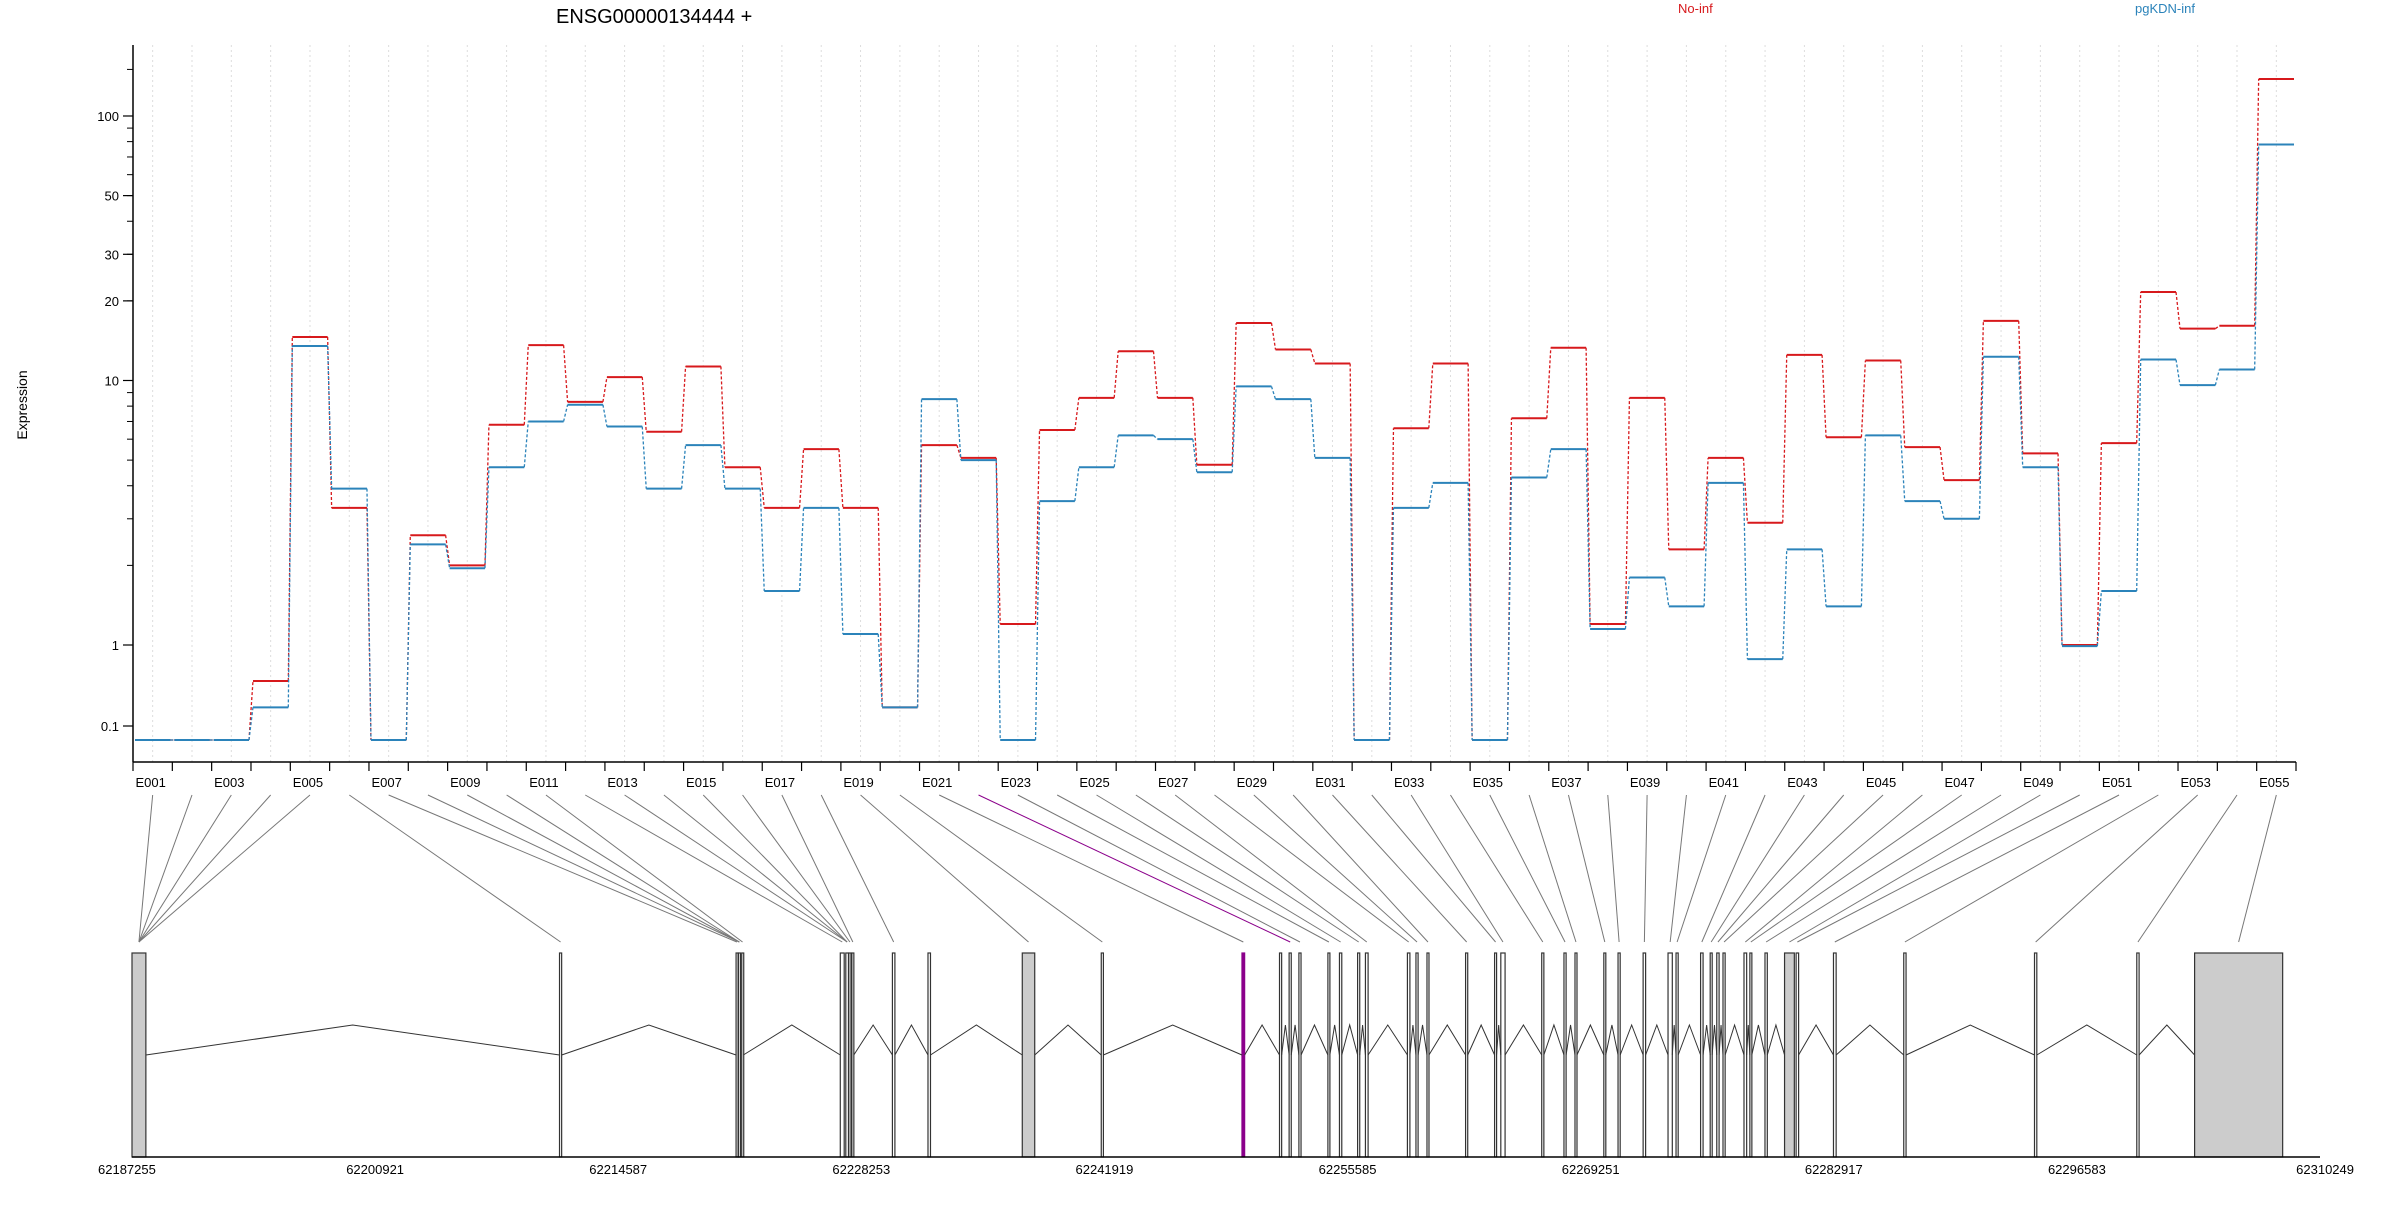  Describe the element at coordinates (1695, 8) in the screenshot. I see `legend-item-no-inf: No-inf` at that location.